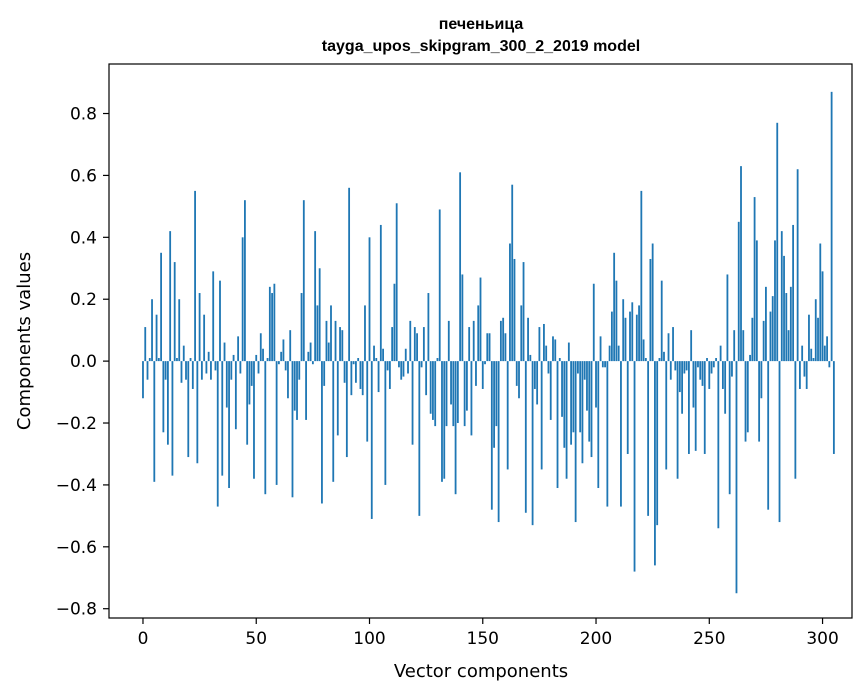 The height and width of the screenshot is (696, 867). Describe the element at coordinates (76, 548) in the screenshot. I see `y-tick-label: −0.6` at that location.